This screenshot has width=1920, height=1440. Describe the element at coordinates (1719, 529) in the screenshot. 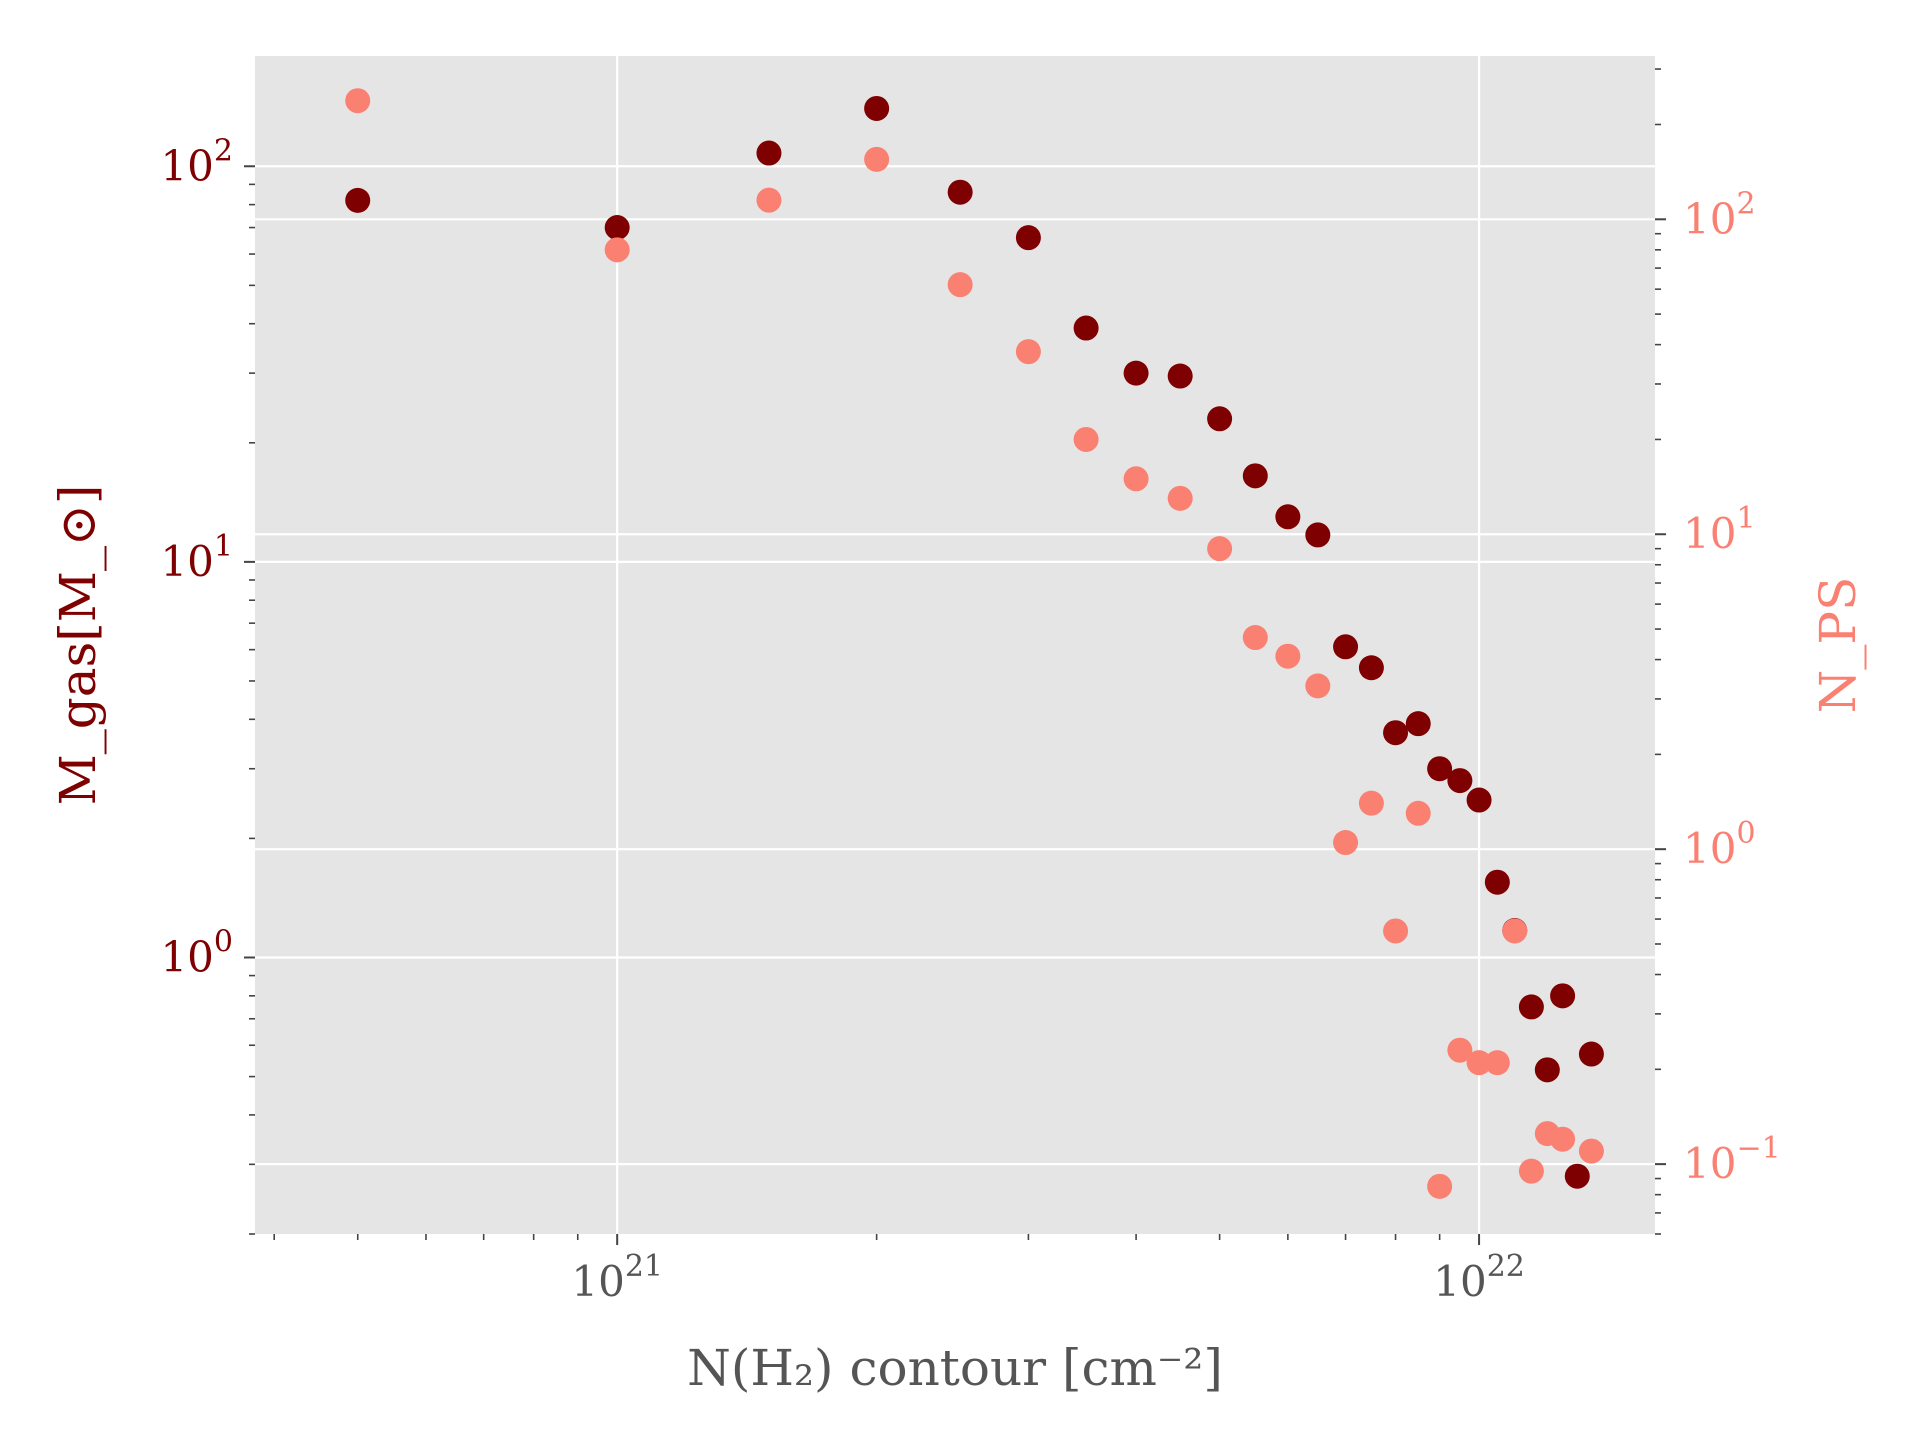

I see `right-tick-label-1: 10¹` at that location.